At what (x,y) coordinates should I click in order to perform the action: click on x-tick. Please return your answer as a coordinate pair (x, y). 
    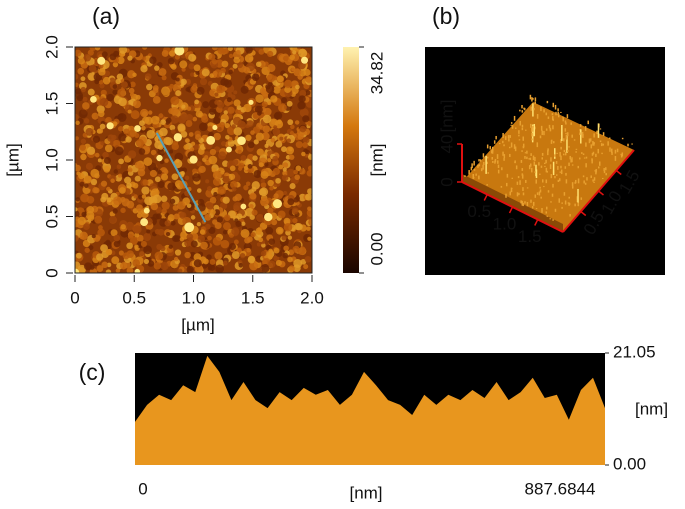
    Looking at the image, I should click on (536, 222).